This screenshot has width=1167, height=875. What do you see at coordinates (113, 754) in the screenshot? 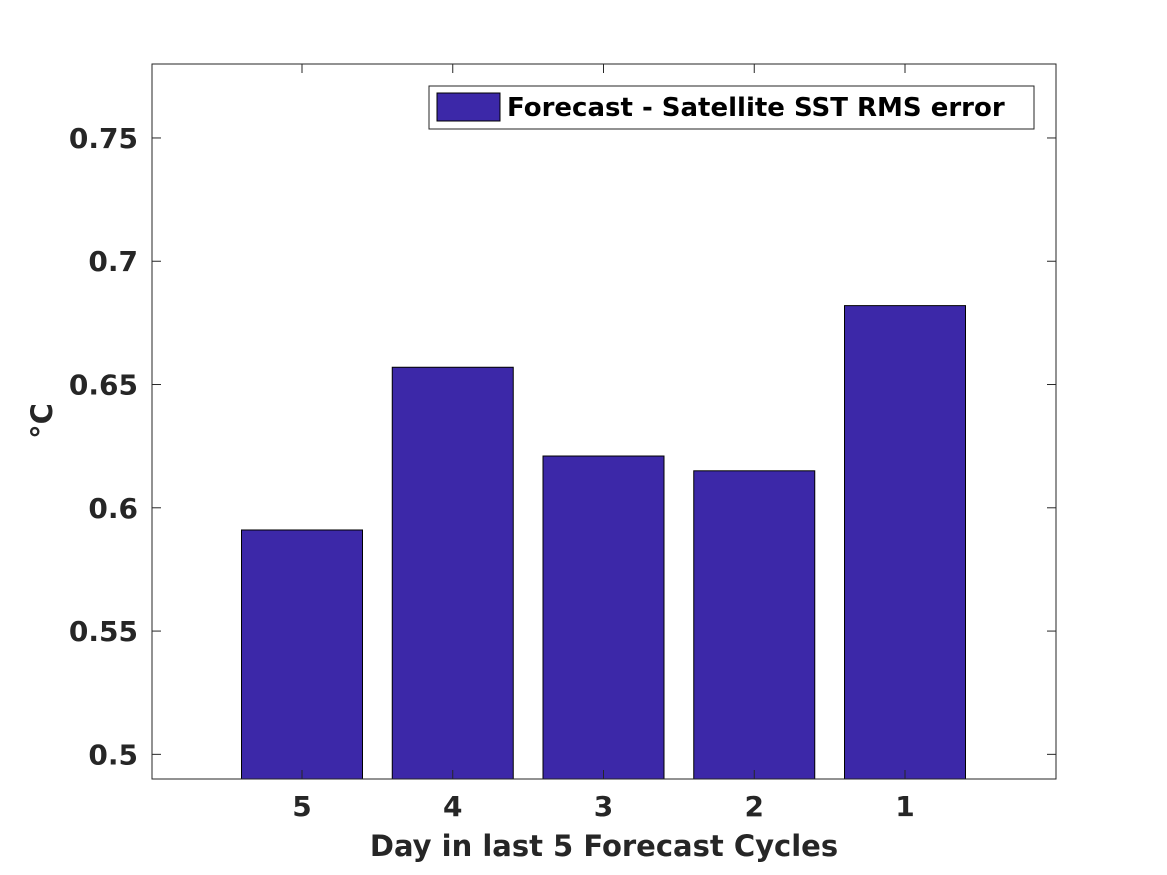
I see `y-tick-label: 0.5` at bounding box center [113, 754].